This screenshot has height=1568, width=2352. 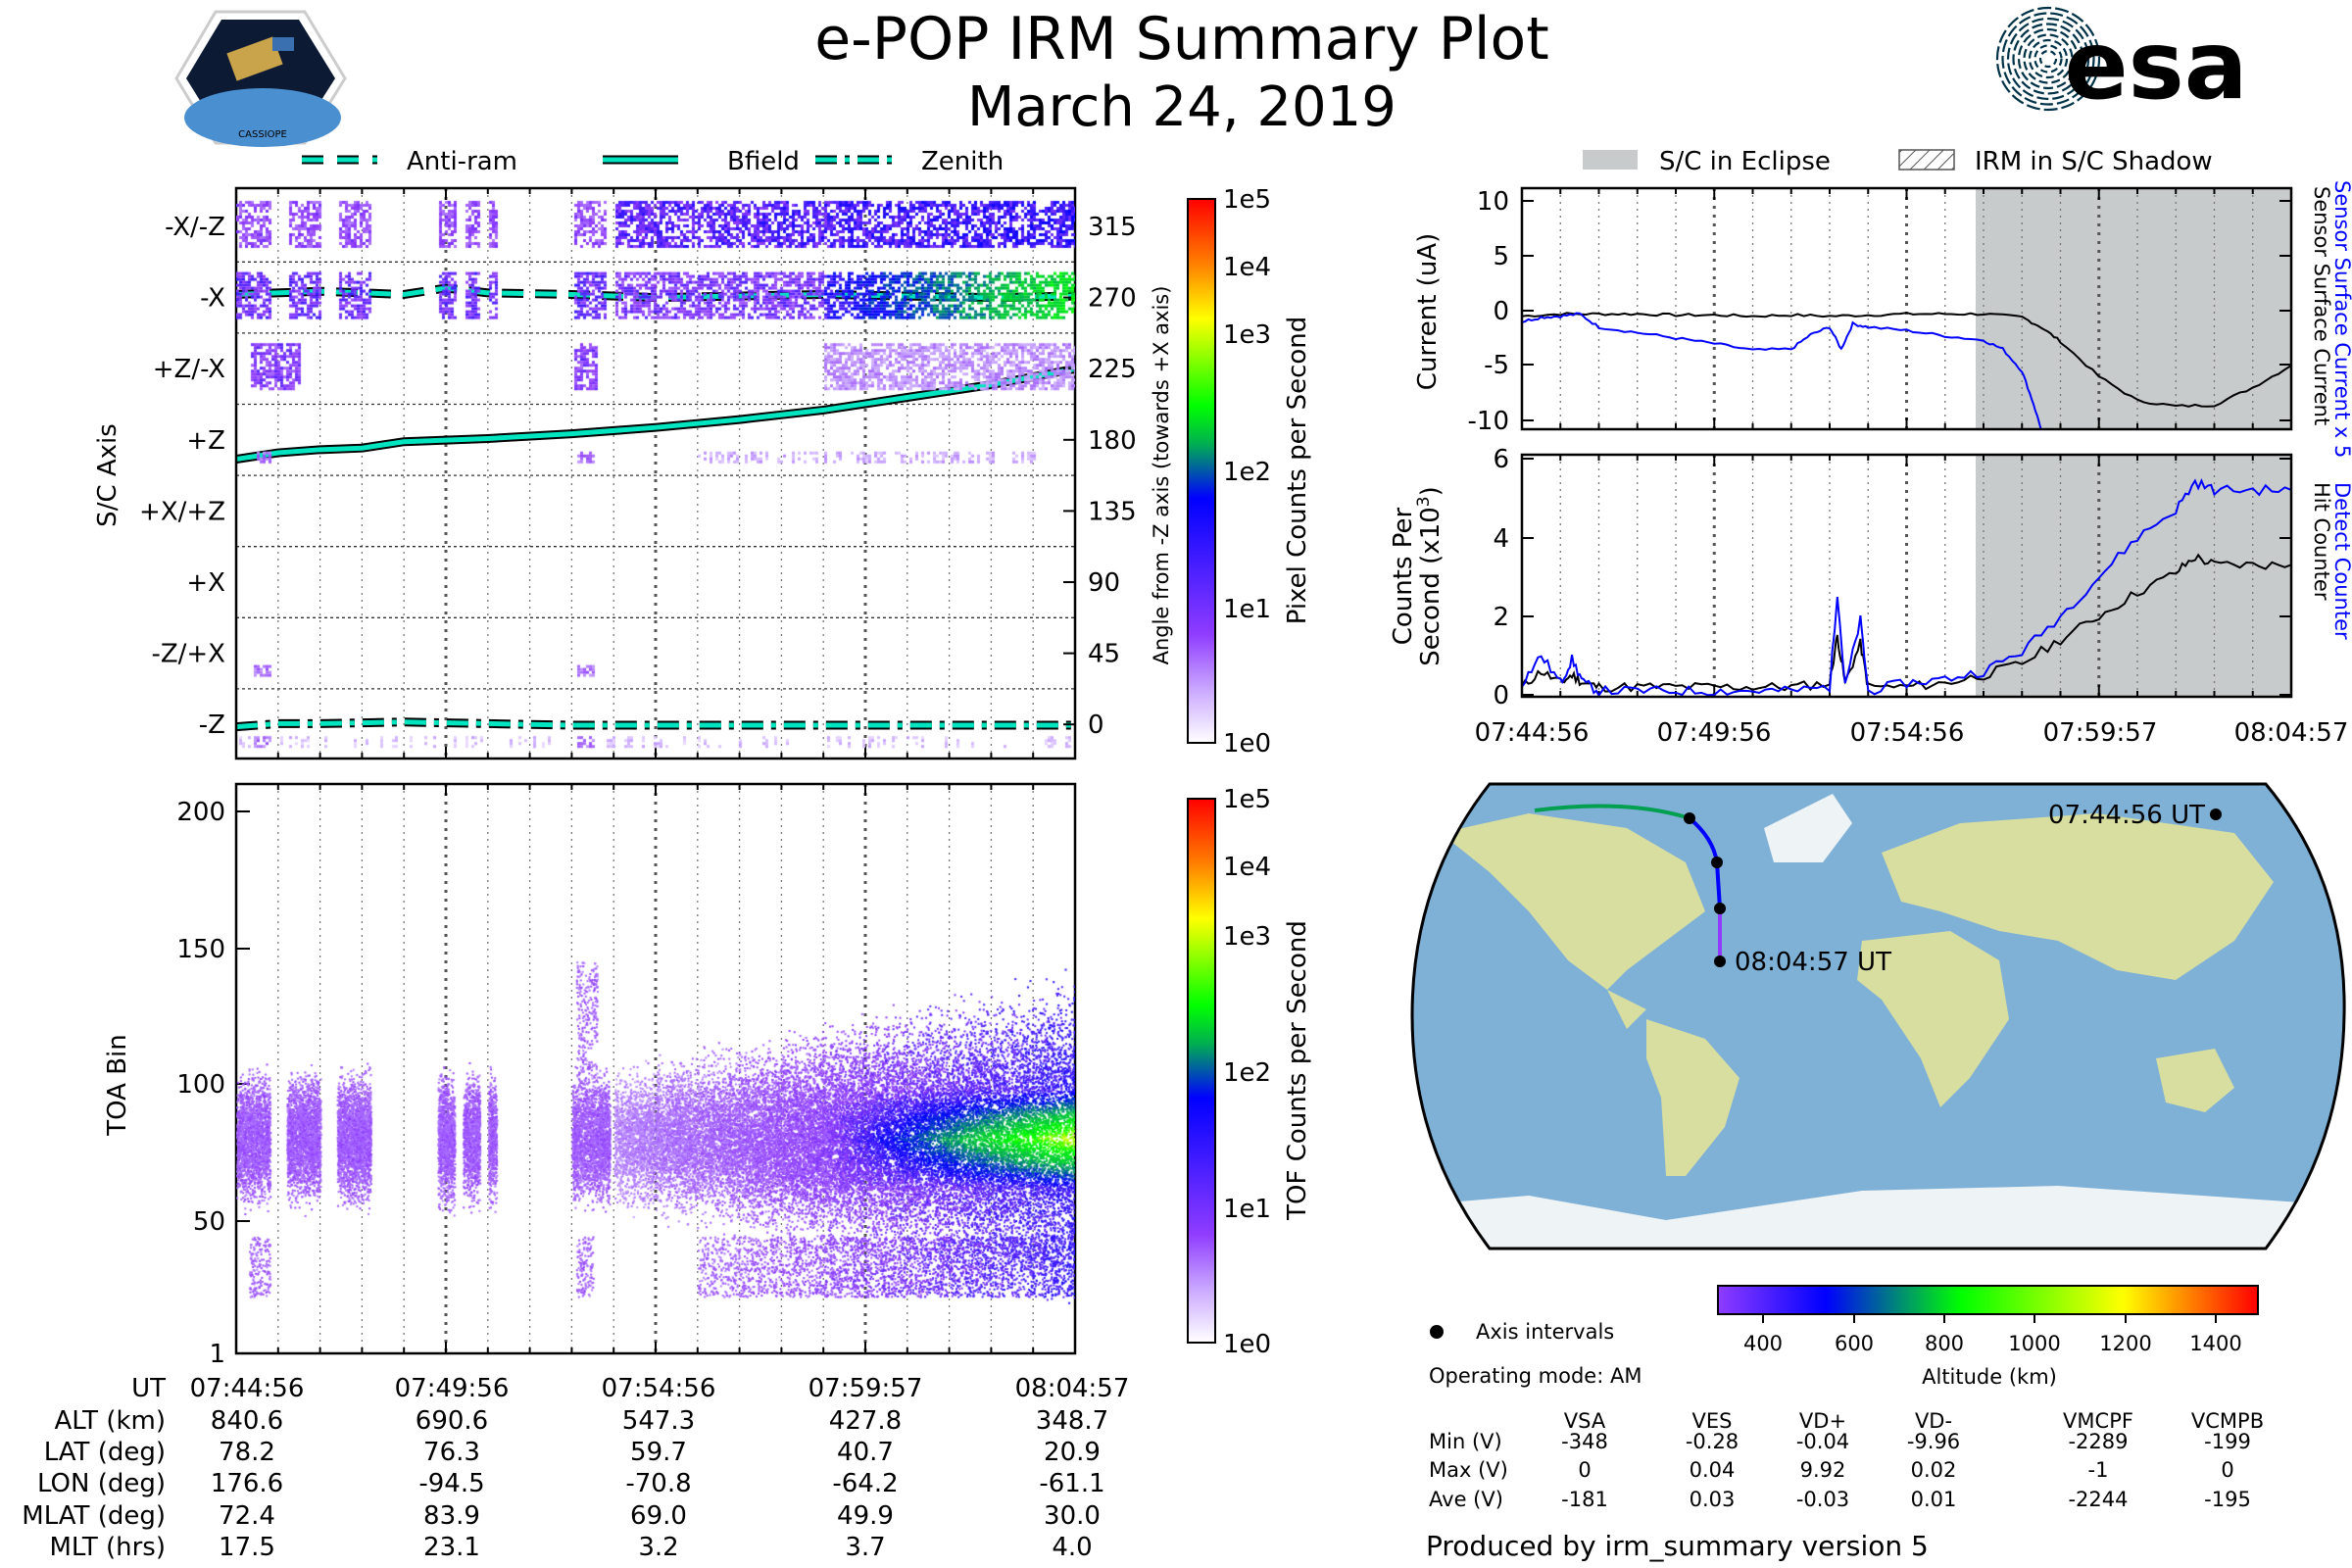 What do you see at coordinates (1907, 733) in the screenshot?
I see `time-tick-label: 07:54:56` at bounding box center [1907, 733].